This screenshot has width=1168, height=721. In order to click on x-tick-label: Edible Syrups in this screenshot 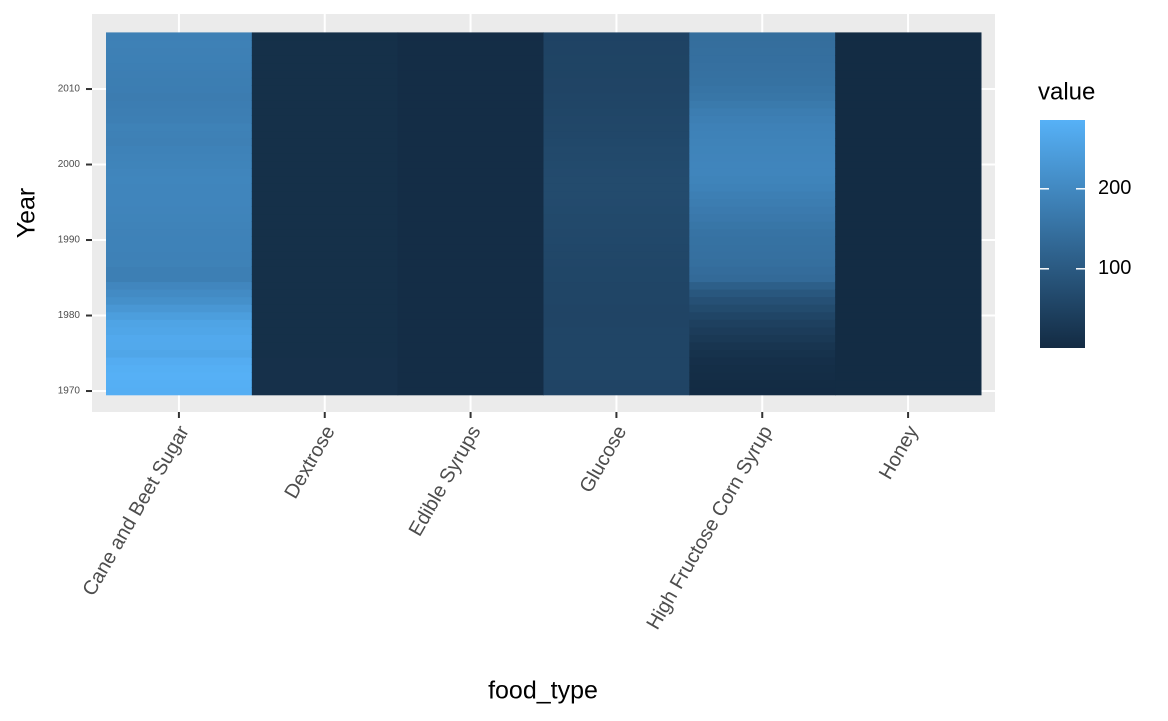, I will do `click(445, 481)`.